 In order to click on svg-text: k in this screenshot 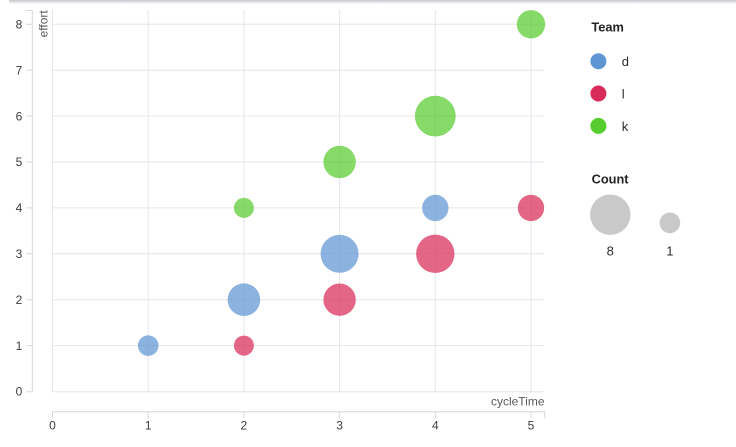, I will do `click(625, 126)`.